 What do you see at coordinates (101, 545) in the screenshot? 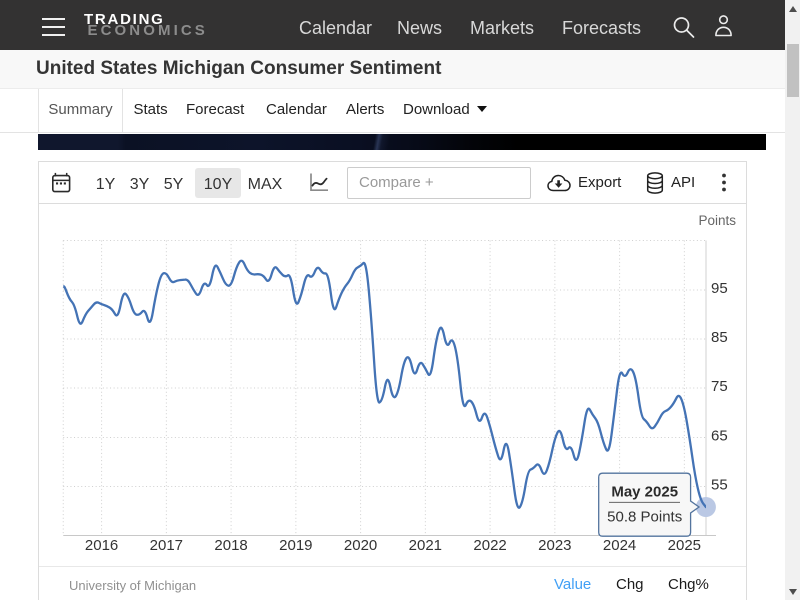
I see `svg-text: 2016` at bounding box center [101, 545].